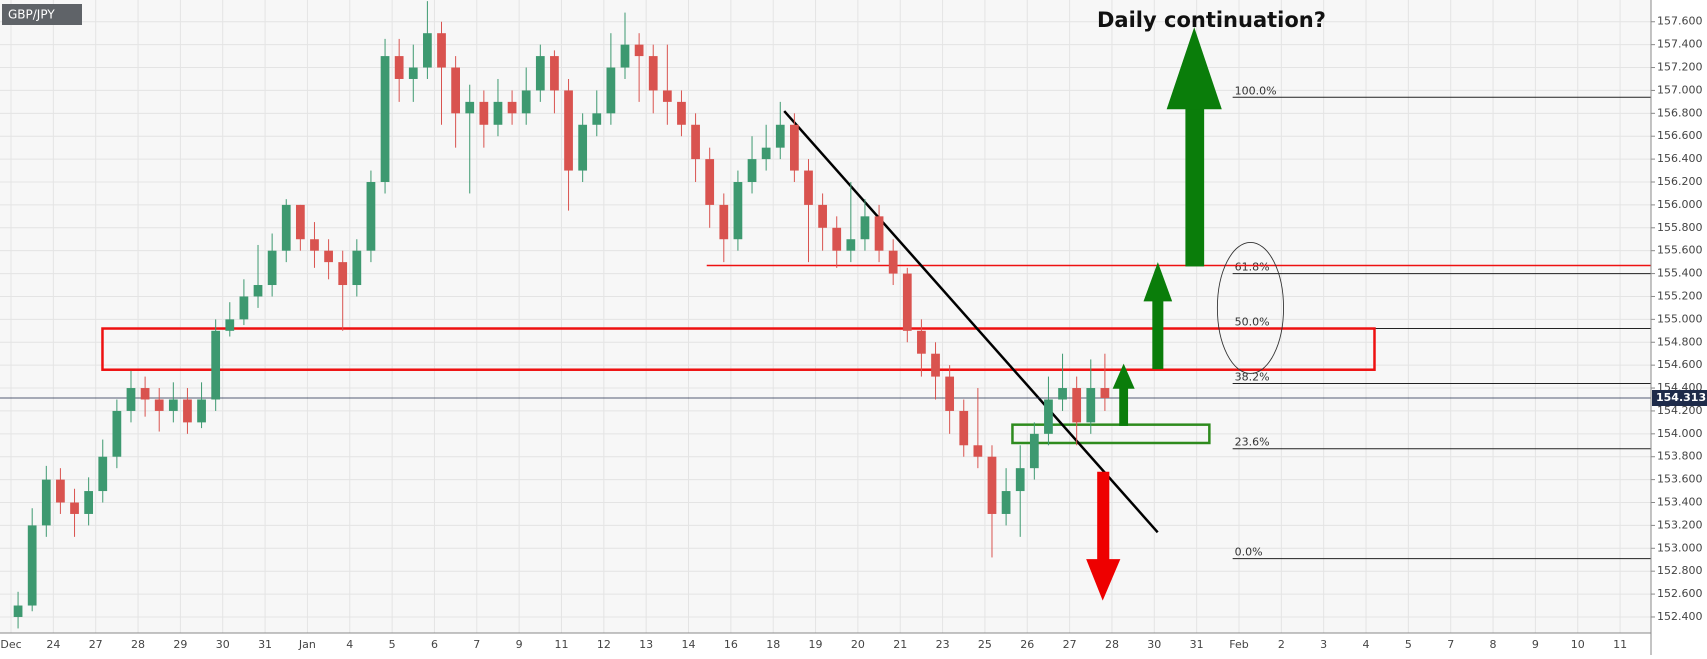 This screenshot has height=659, width=1707. What do you see at coordinates (1252, 442) in the screenshot?
I see `fib-label: 23.6%` at bounding box center [1252, 442].